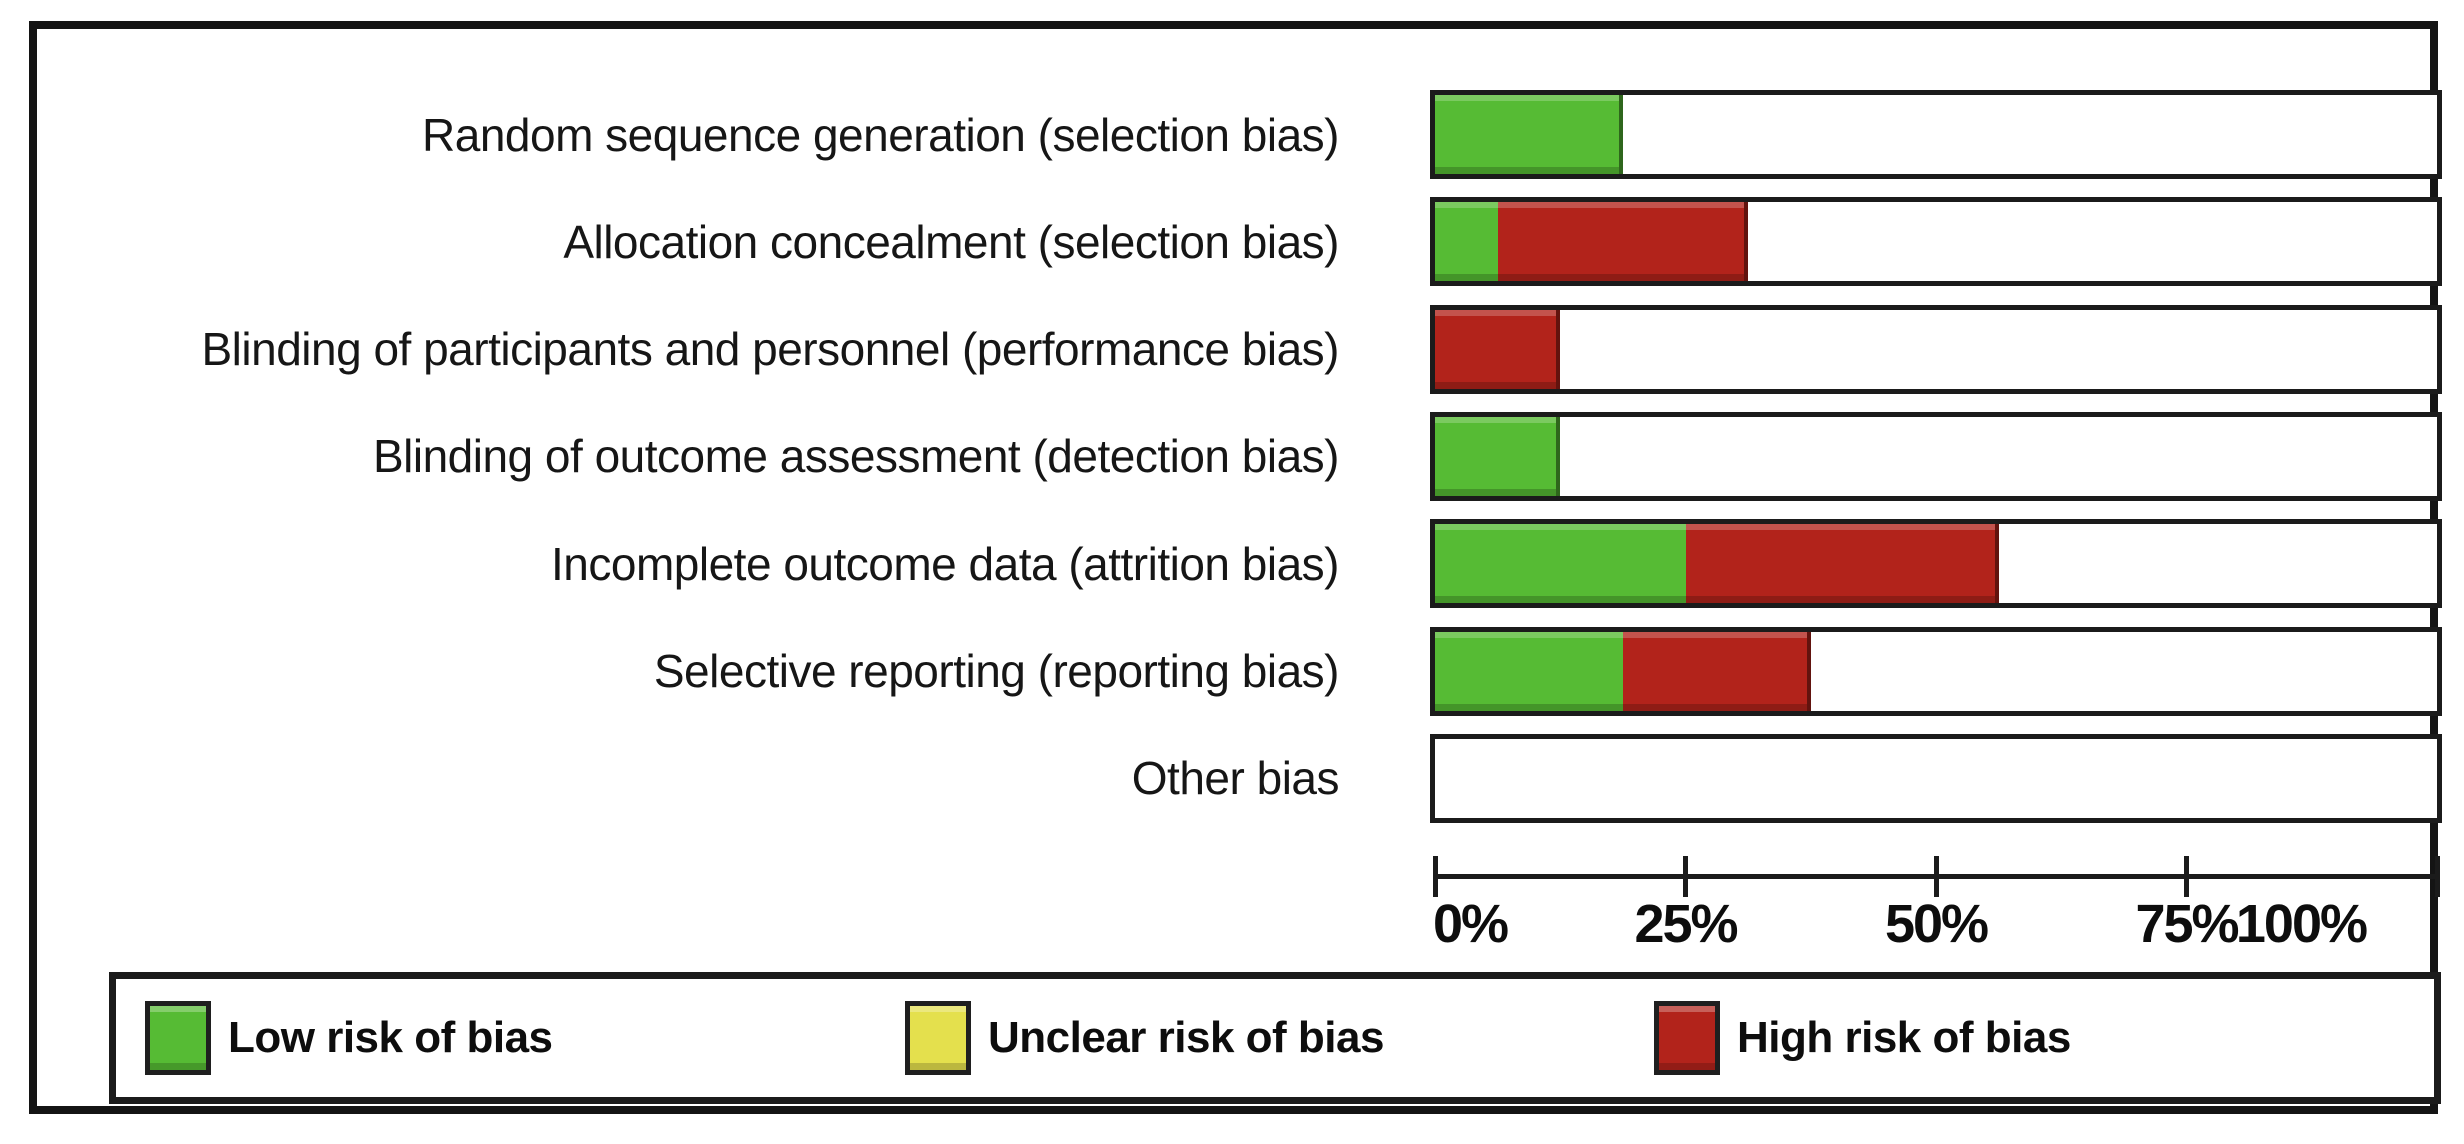  I want to click on bias-domain-label: Incomplete outcome data (attrition bias), so click(945, 563).